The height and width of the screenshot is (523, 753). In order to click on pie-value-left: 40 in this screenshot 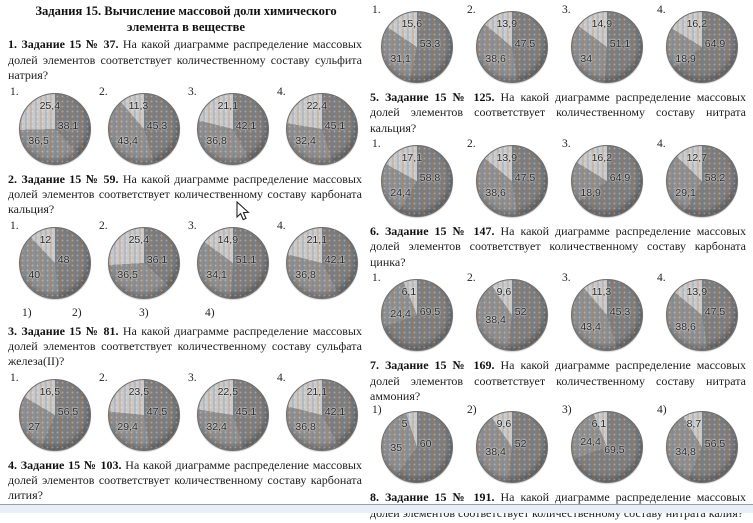, I will do `click(34, 274)`.